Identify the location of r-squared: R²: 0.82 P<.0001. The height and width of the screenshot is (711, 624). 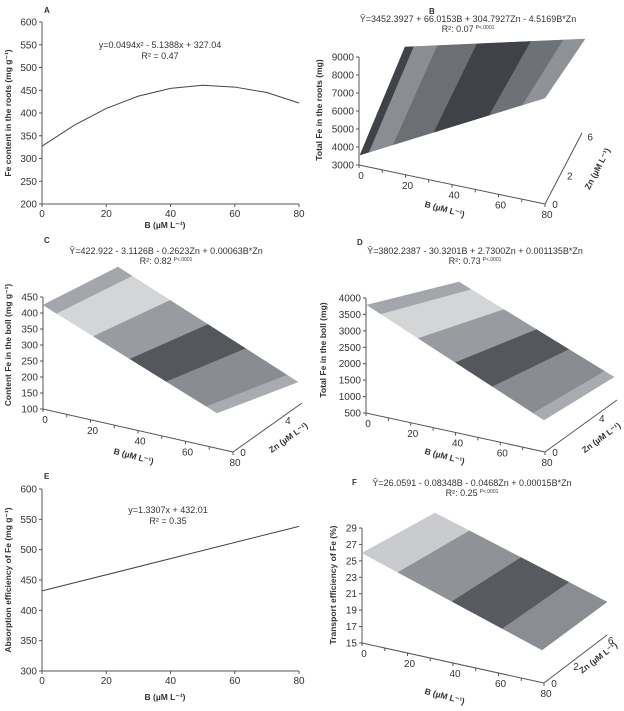
(166, 261).